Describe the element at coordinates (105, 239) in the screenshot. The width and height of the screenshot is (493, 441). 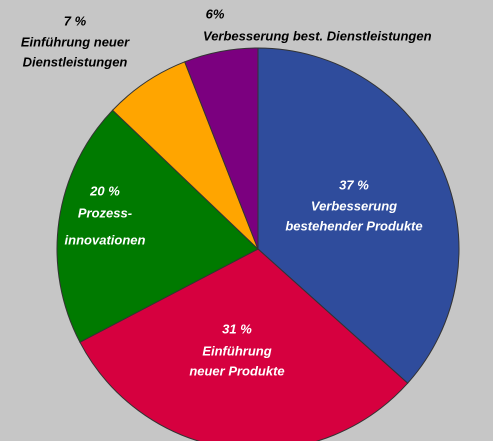
I see `slice-label: innovationen` at that location.